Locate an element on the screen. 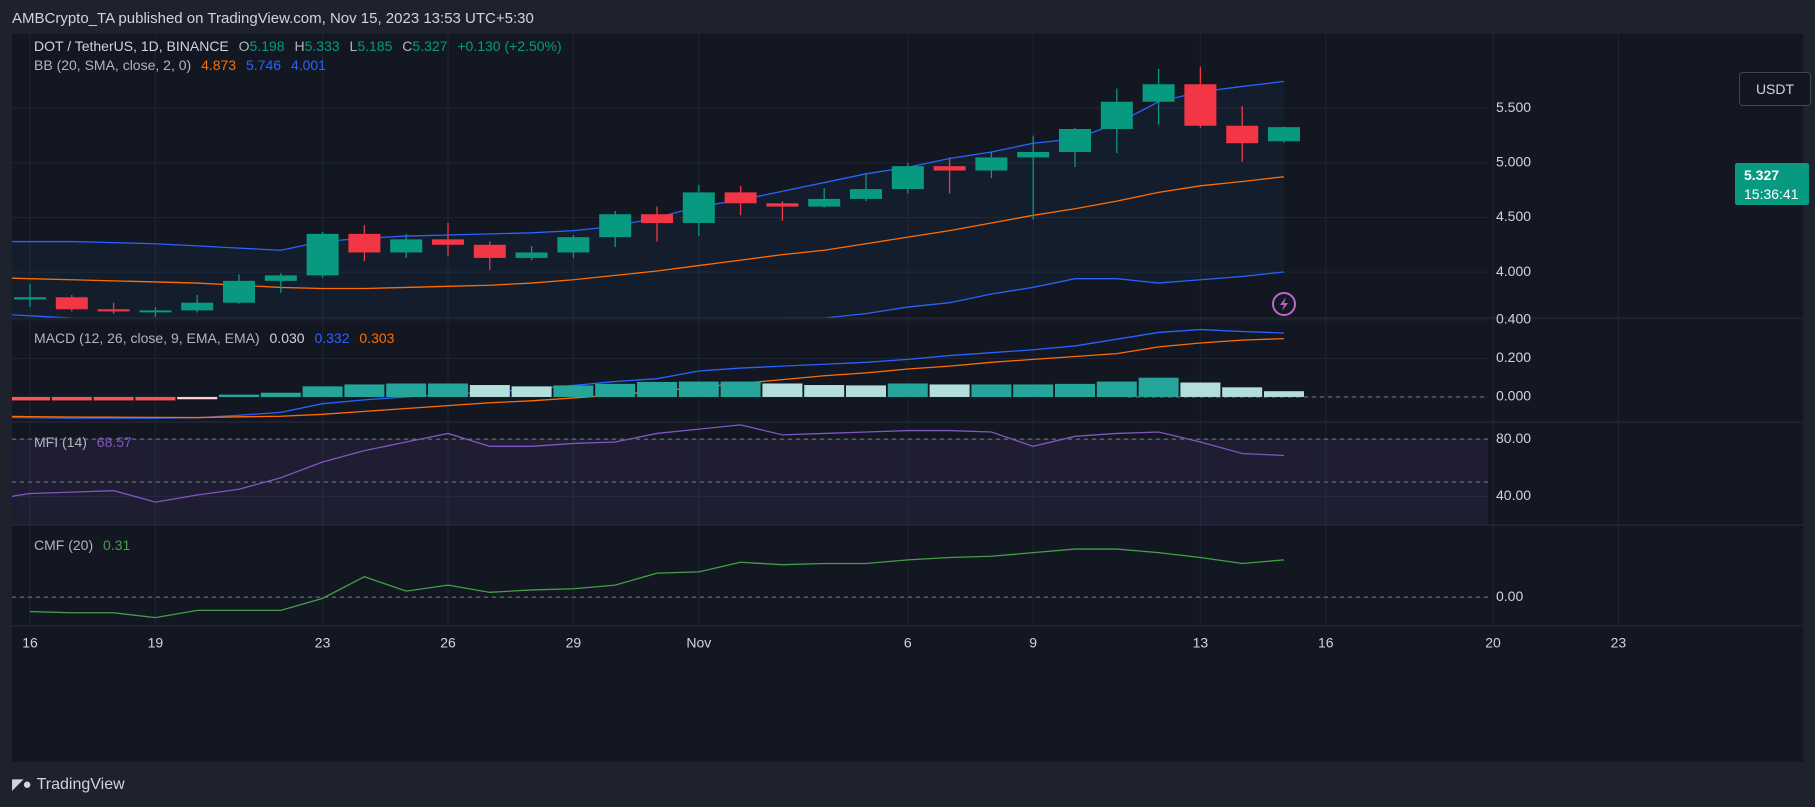 The height and width of the screenshot is (807, 1815). currency-button: USDT is located at coordinates (1775, 89).